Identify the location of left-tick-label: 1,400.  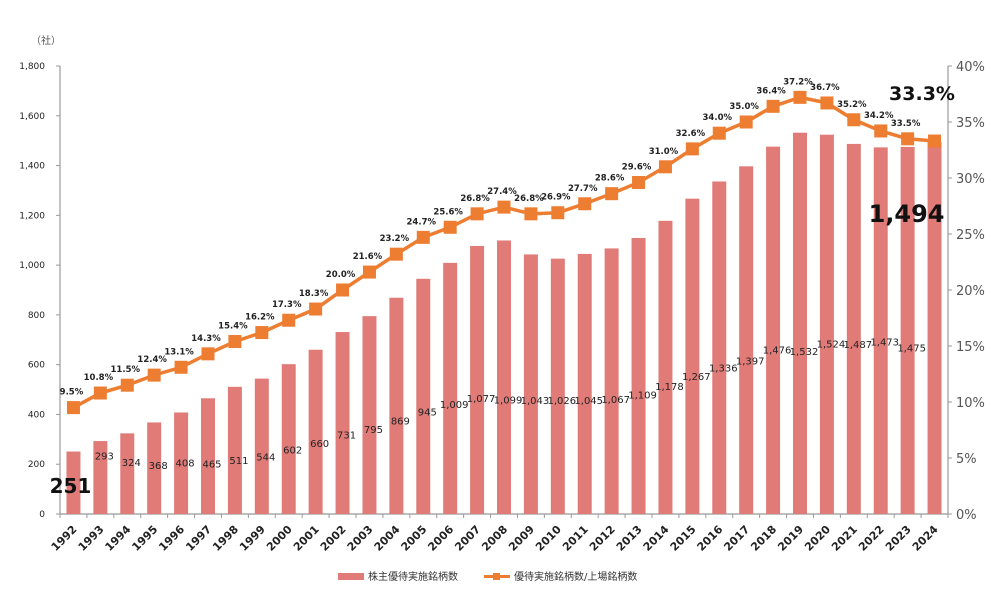
(32, 167).